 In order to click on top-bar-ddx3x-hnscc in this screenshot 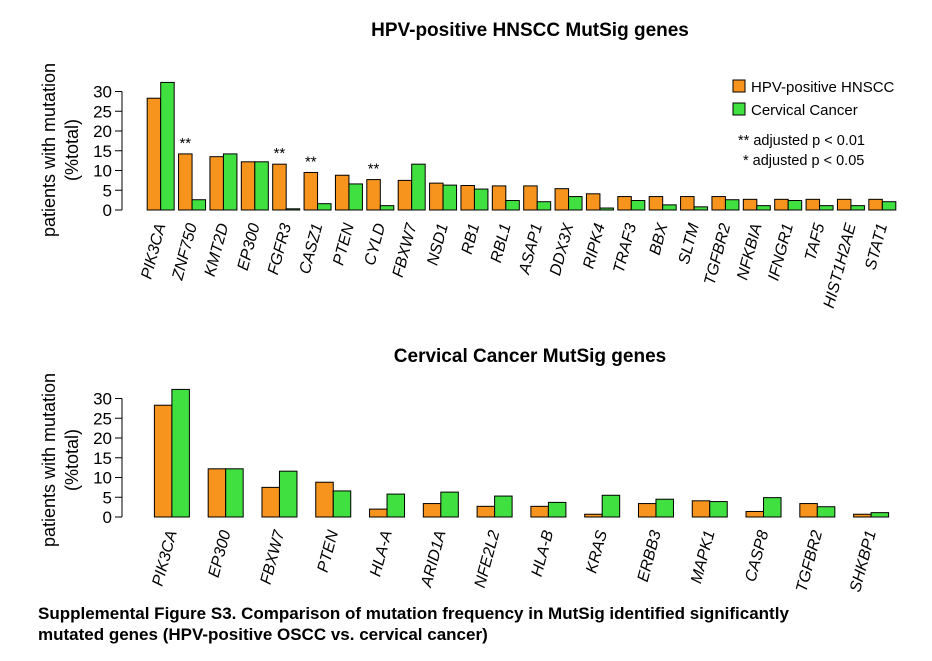, I will do `click(562, 199)`.